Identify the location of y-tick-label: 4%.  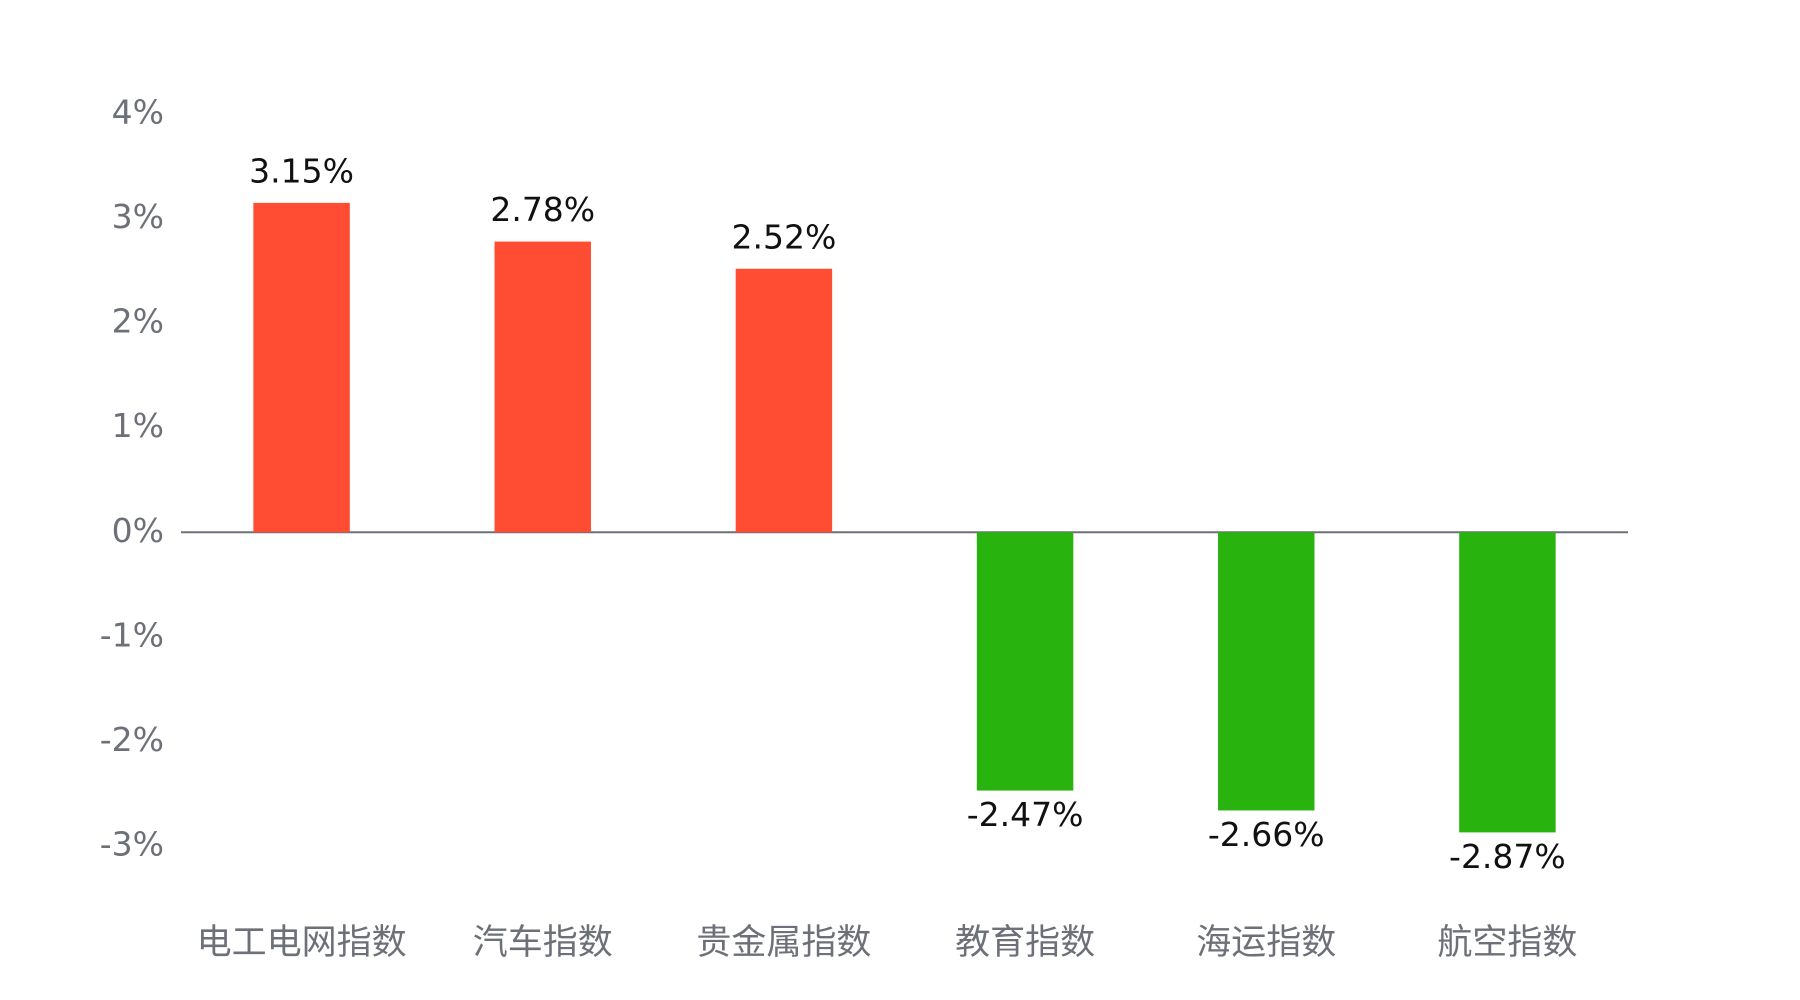
(138, 112).